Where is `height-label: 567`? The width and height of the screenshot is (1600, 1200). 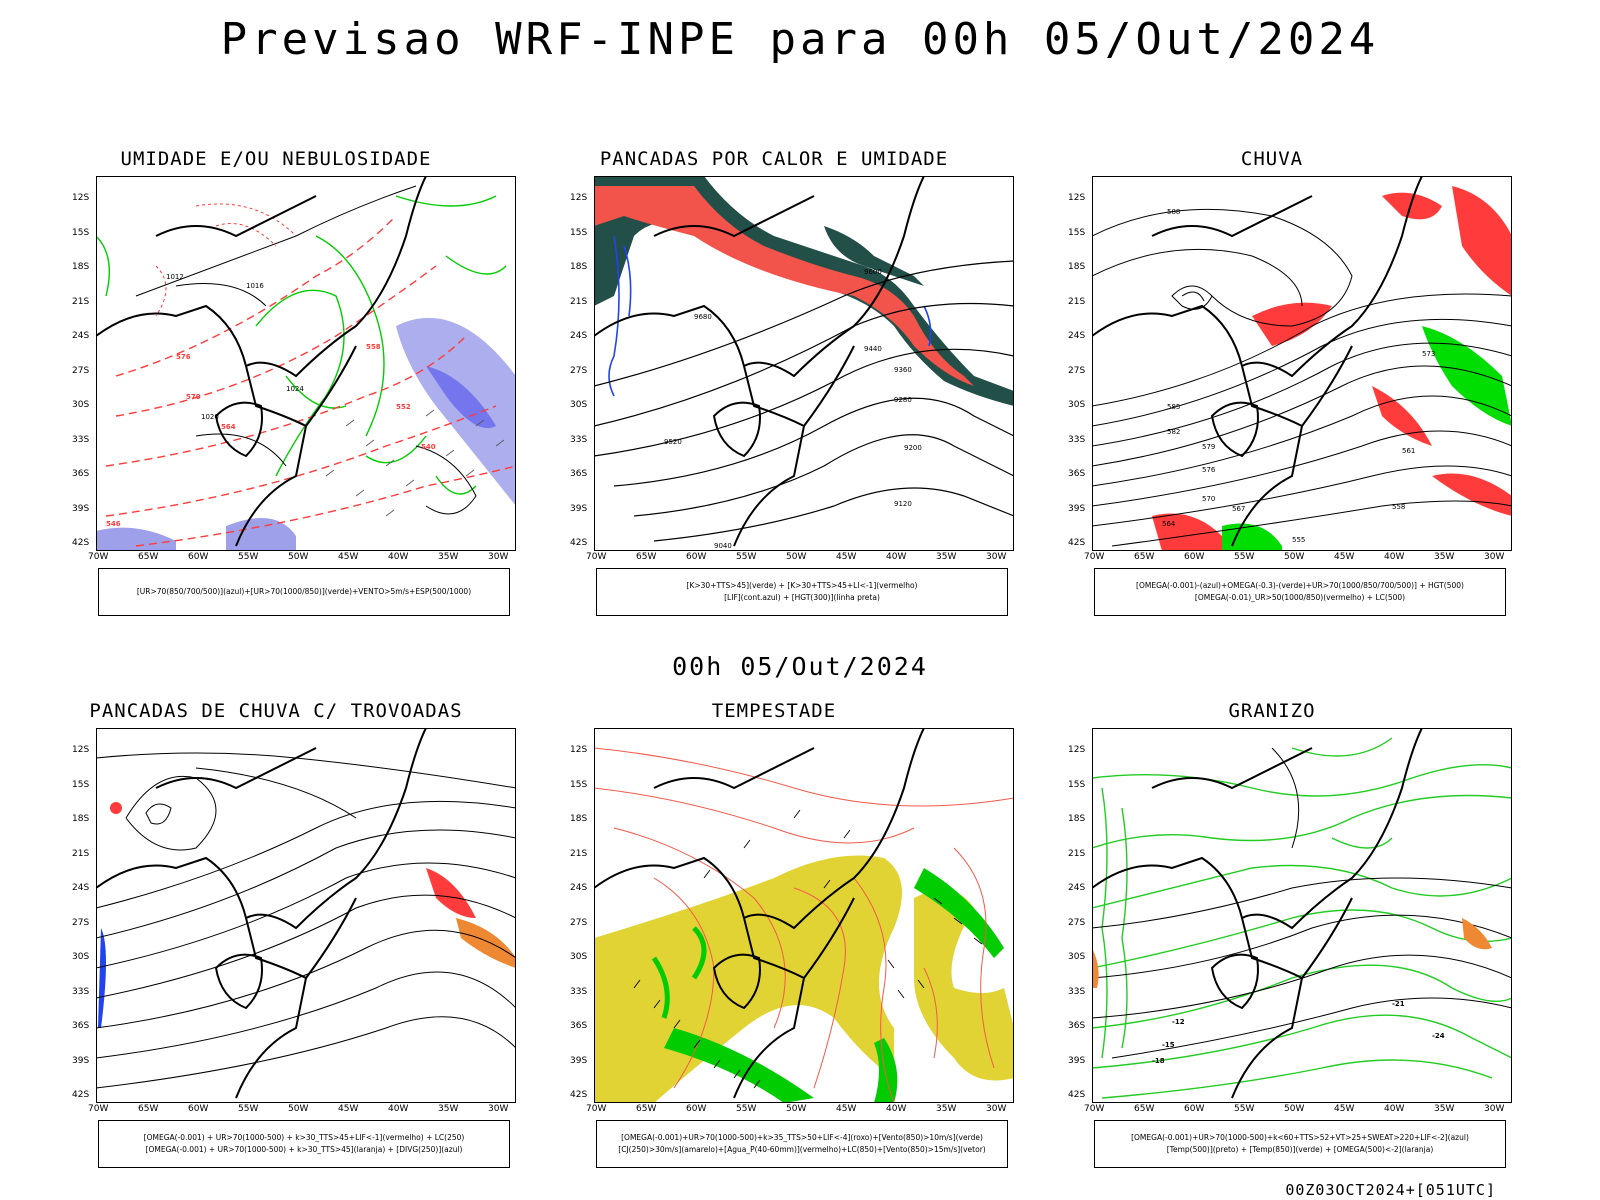 height-label: 567 is located at coordinates (1238, 509).